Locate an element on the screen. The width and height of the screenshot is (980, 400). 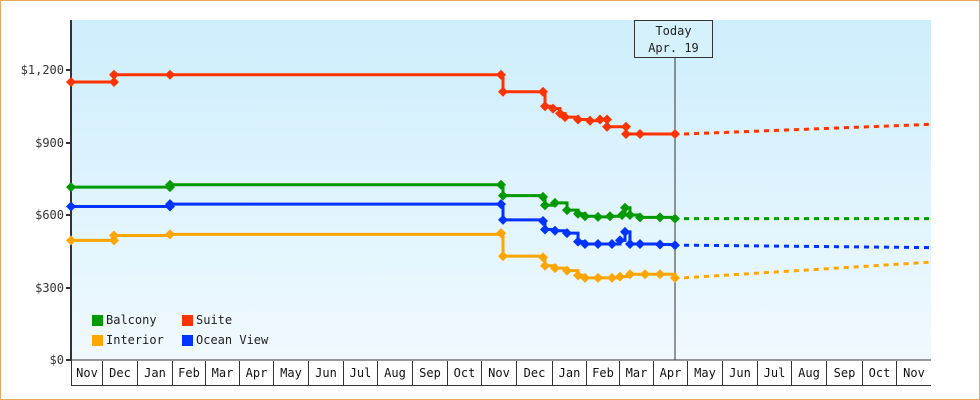
y-tick-label-600: $600 is located at coordinates (49, 215).